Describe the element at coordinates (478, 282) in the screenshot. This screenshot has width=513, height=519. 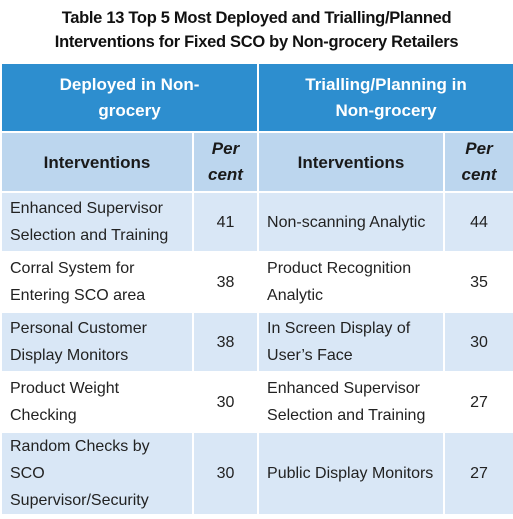
I see `percent-cell: 35` at that location.